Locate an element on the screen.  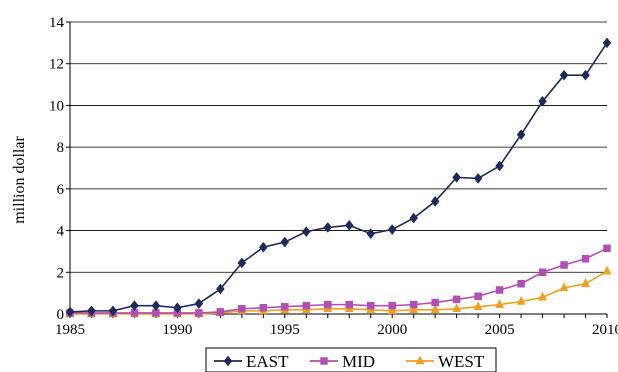
y-tick-label: 10 is located at coordinates (56, 106).